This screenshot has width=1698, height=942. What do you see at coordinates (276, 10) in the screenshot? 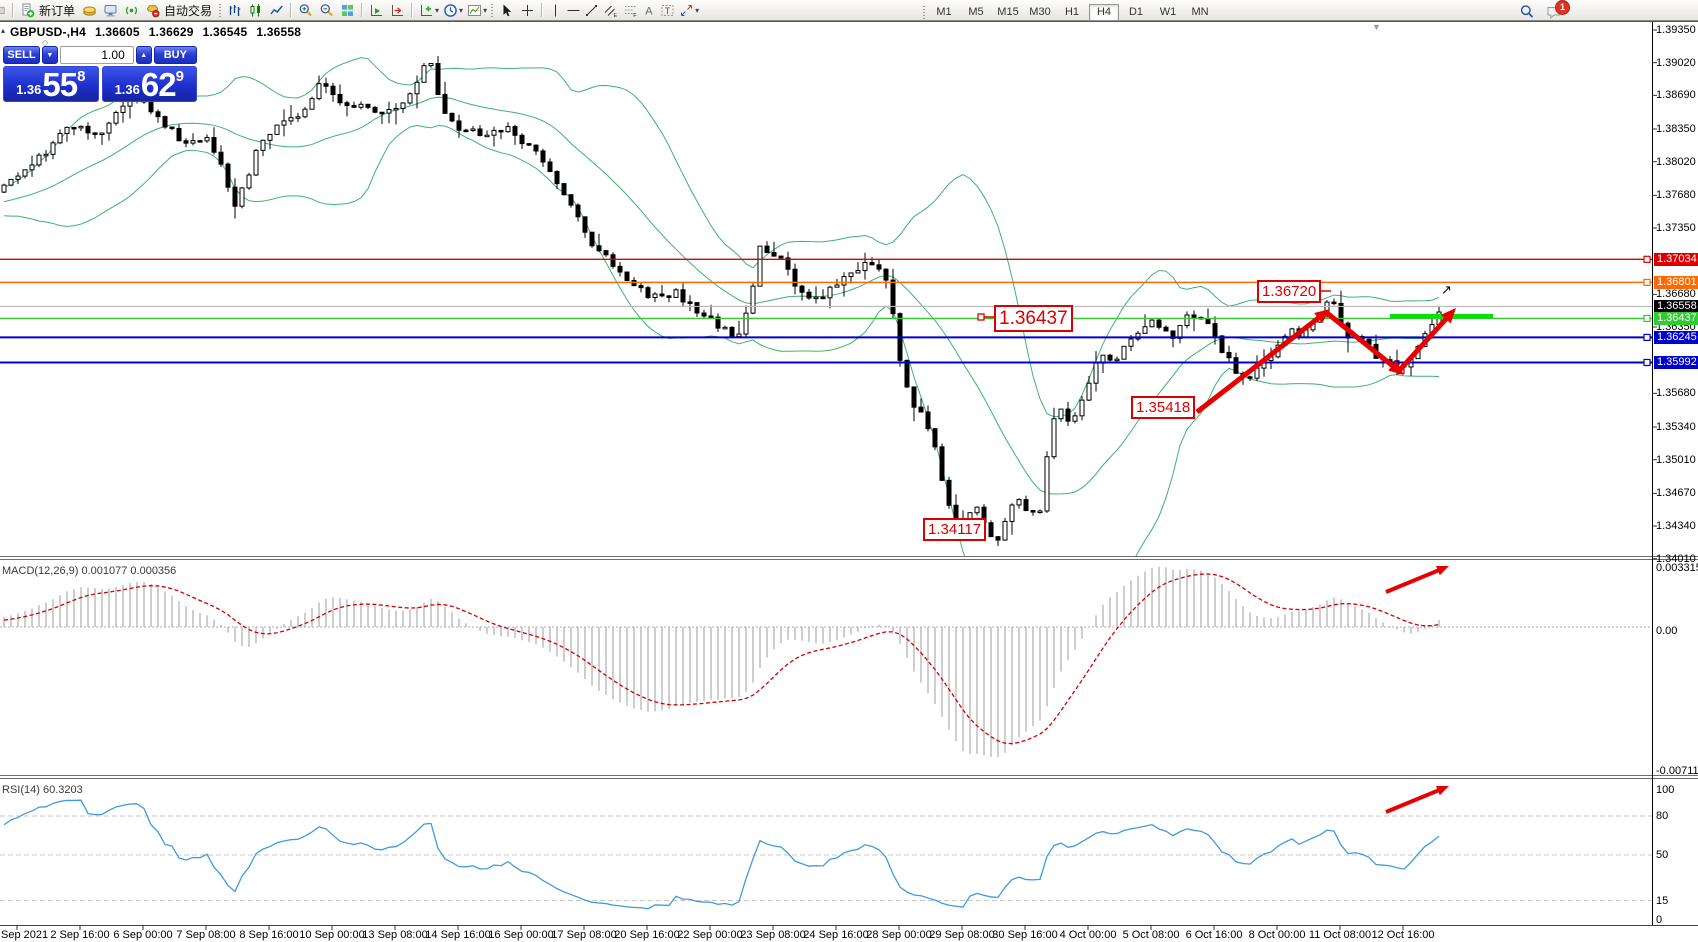
I see `line-chart-icon` at bounding box center [276, 10].